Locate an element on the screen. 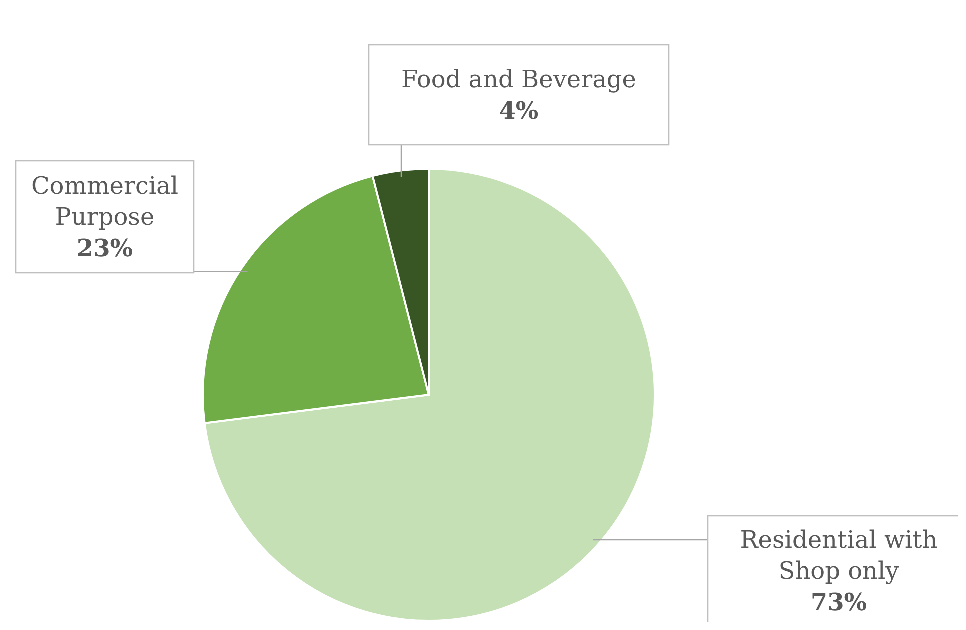  data-label: 73% is located at coordinates (839, 602).